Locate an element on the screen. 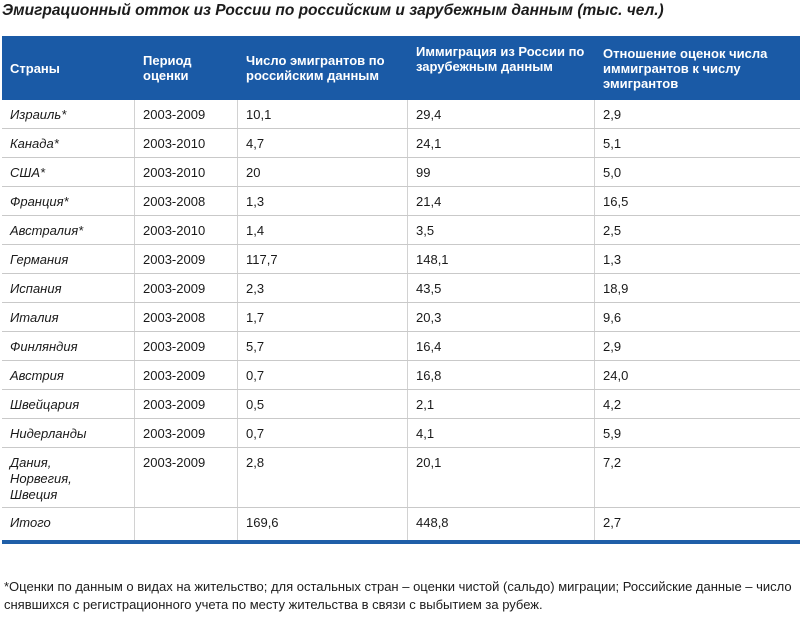 Image resolution: width=800 pixels, height=620 pixels. table-row: Финляндия 2003-2009 5,7 16,4 2,9 is located at coordinates (401, 346).